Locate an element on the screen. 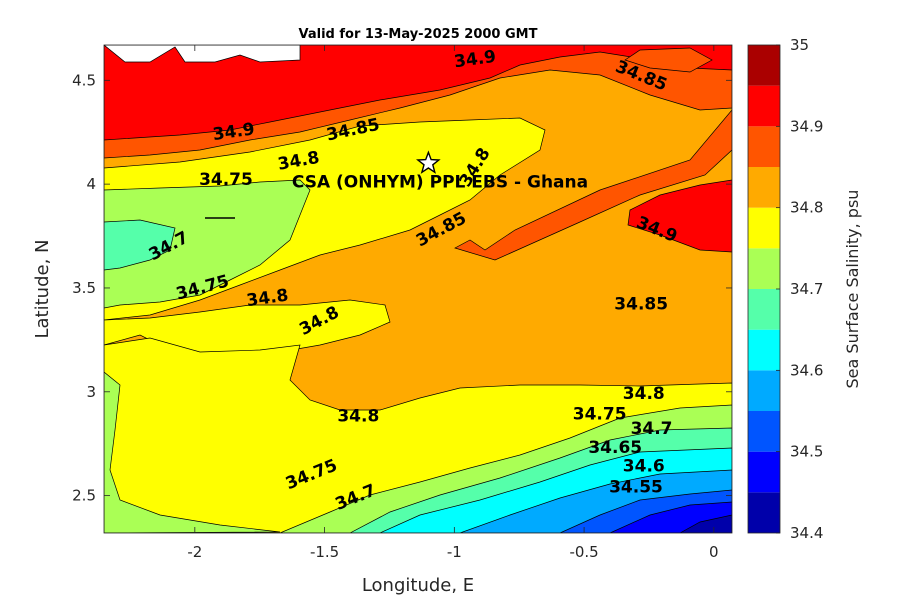 The image size is (900, 600). contour-band-34.45-34.5 is located at coordinates (705, 523).